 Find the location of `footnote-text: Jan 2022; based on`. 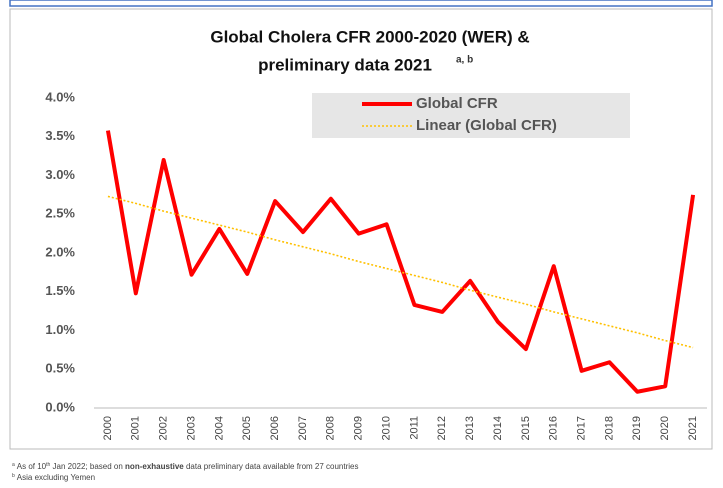

footnote-text: Jan 2022; based on is located at coordinates (87, 466).